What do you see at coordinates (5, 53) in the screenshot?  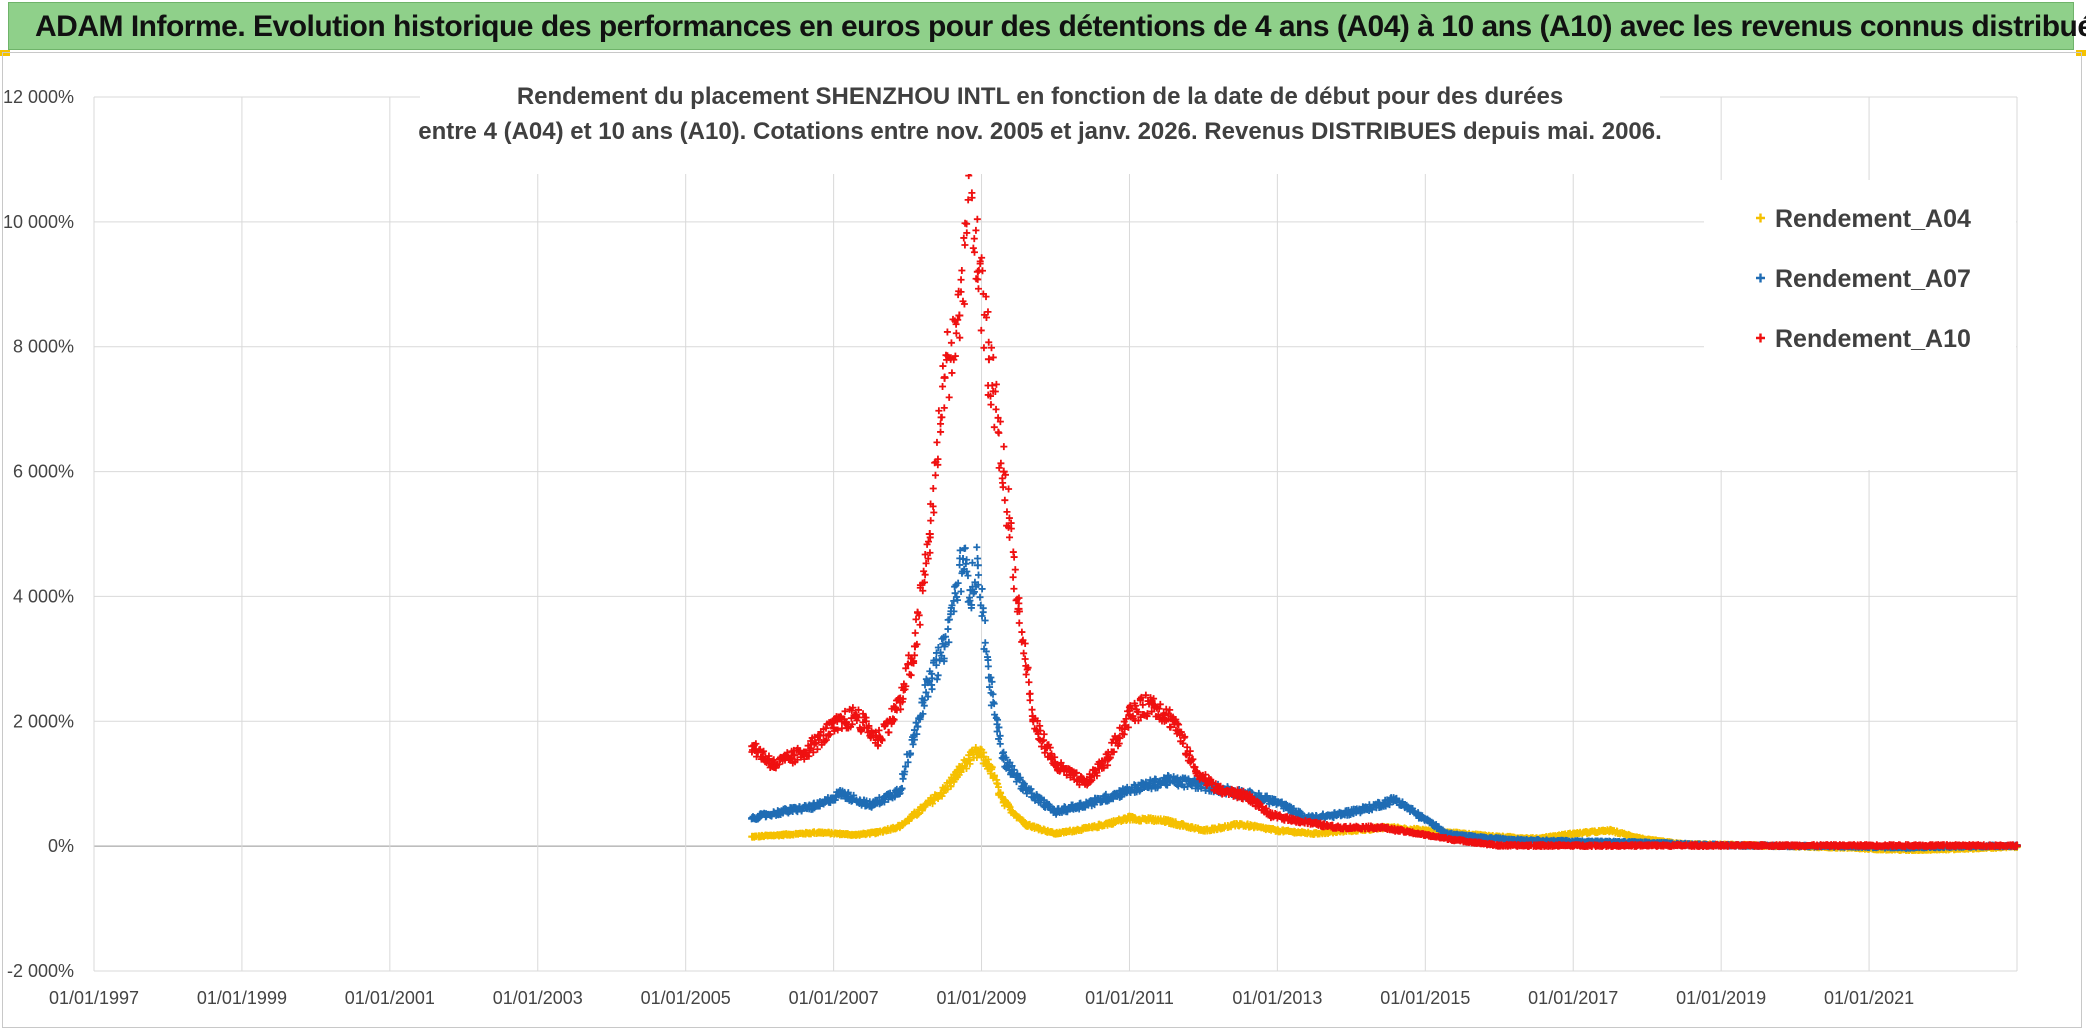 I see `corner-mark-left` at bounding box center [5, 53].